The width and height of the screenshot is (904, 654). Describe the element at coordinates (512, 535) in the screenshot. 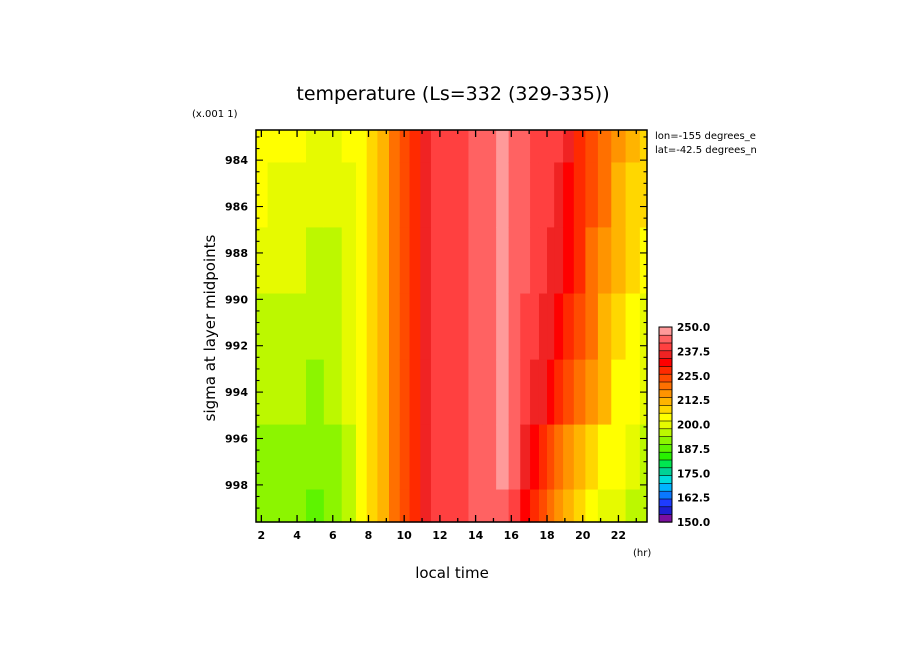

I see `x-tick-label: 16` at that location.